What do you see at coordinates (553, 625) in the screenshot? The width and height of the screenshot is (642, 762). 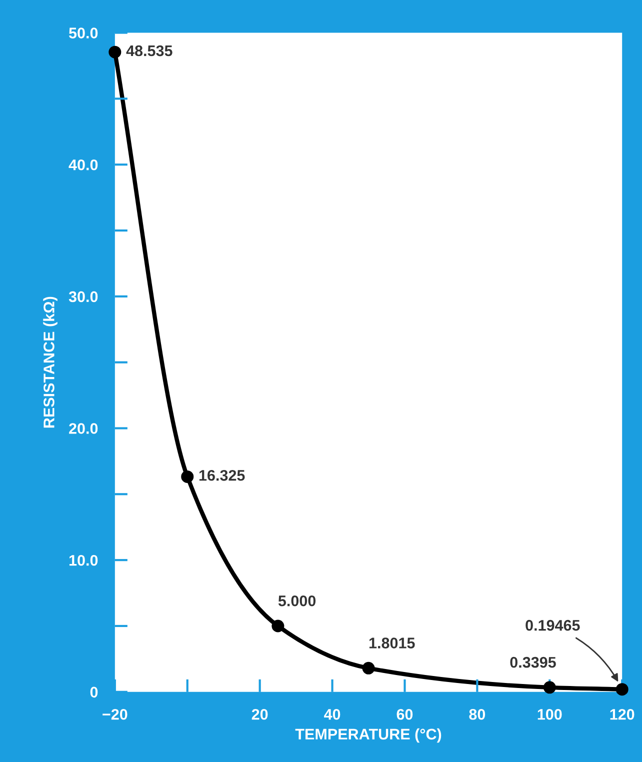 I see `data-label: 0.19465` at bounding box center [553, 625].